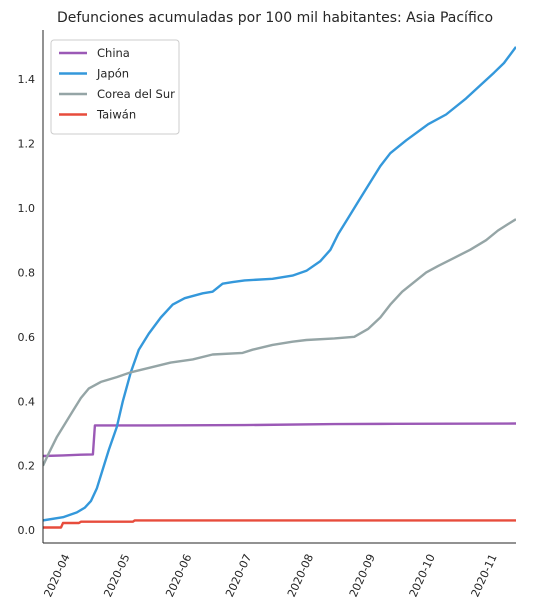 Image resolution: width=542 pixels, height=613 pixels. I want to click on x-tick-label: 2020-05, so click(116, 575).